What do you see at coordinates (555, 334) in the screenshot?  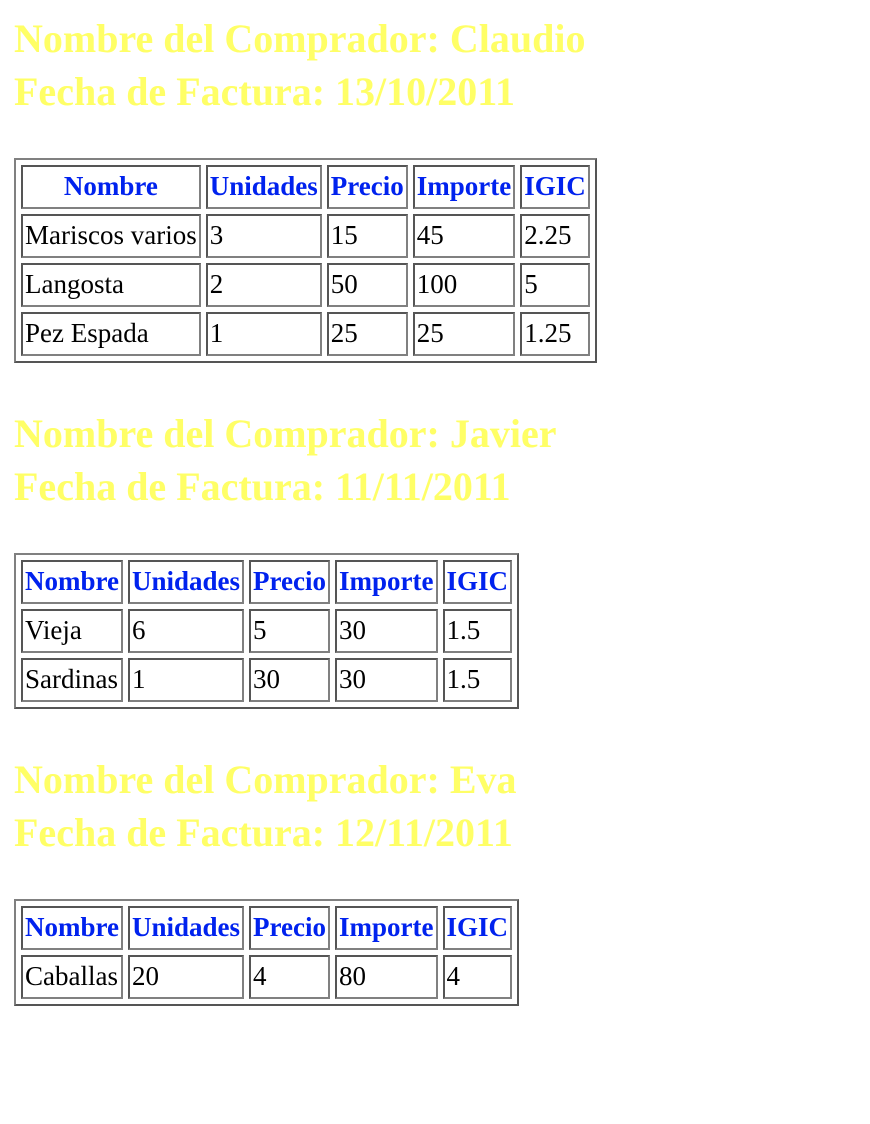 I see `cell-igic: 1.25` at bounding box center [555, 334].